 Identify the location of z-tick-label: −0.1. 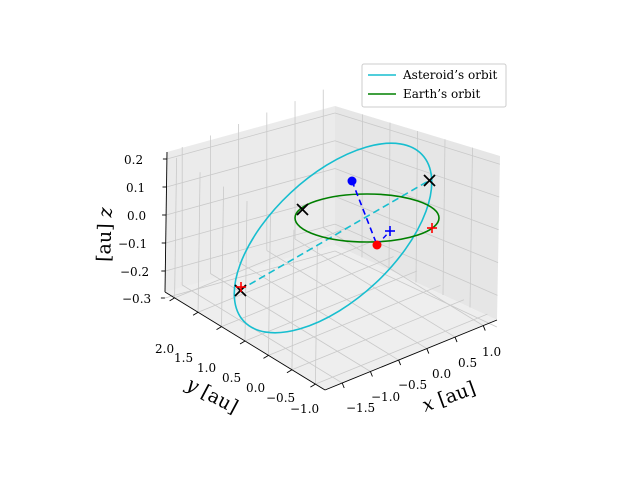
(132, 244).